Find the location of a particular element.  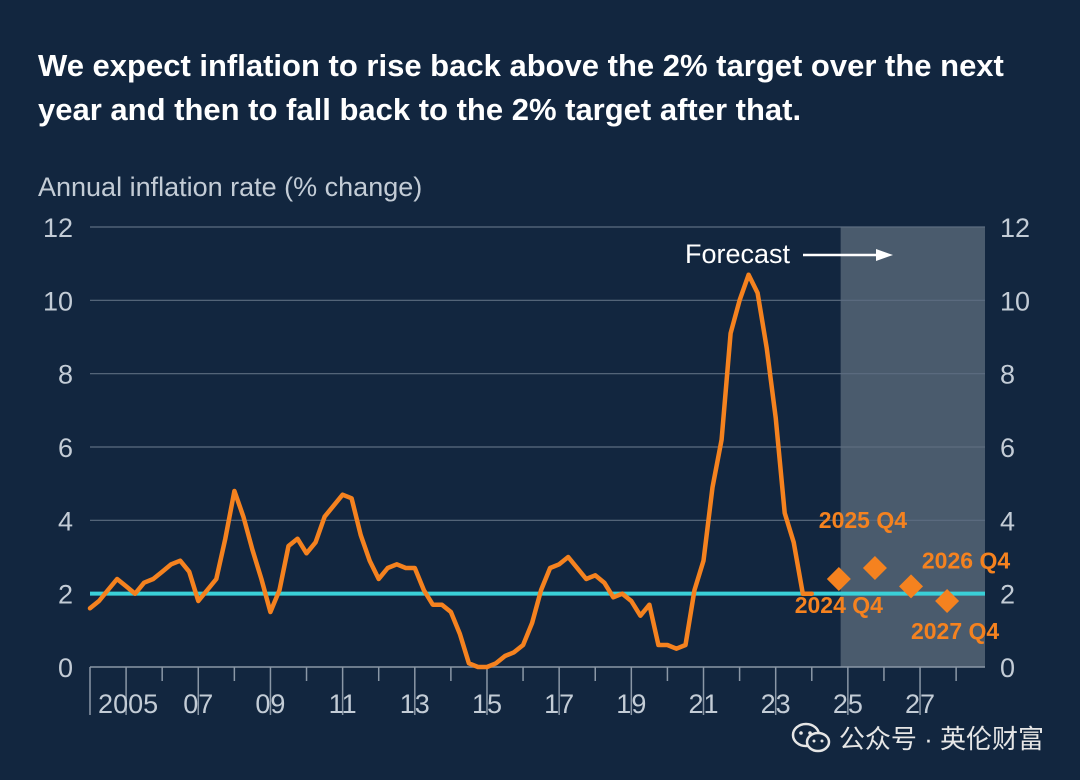

watermark: 公众号 · 英伦财富 is located at coordinates (917, 737).